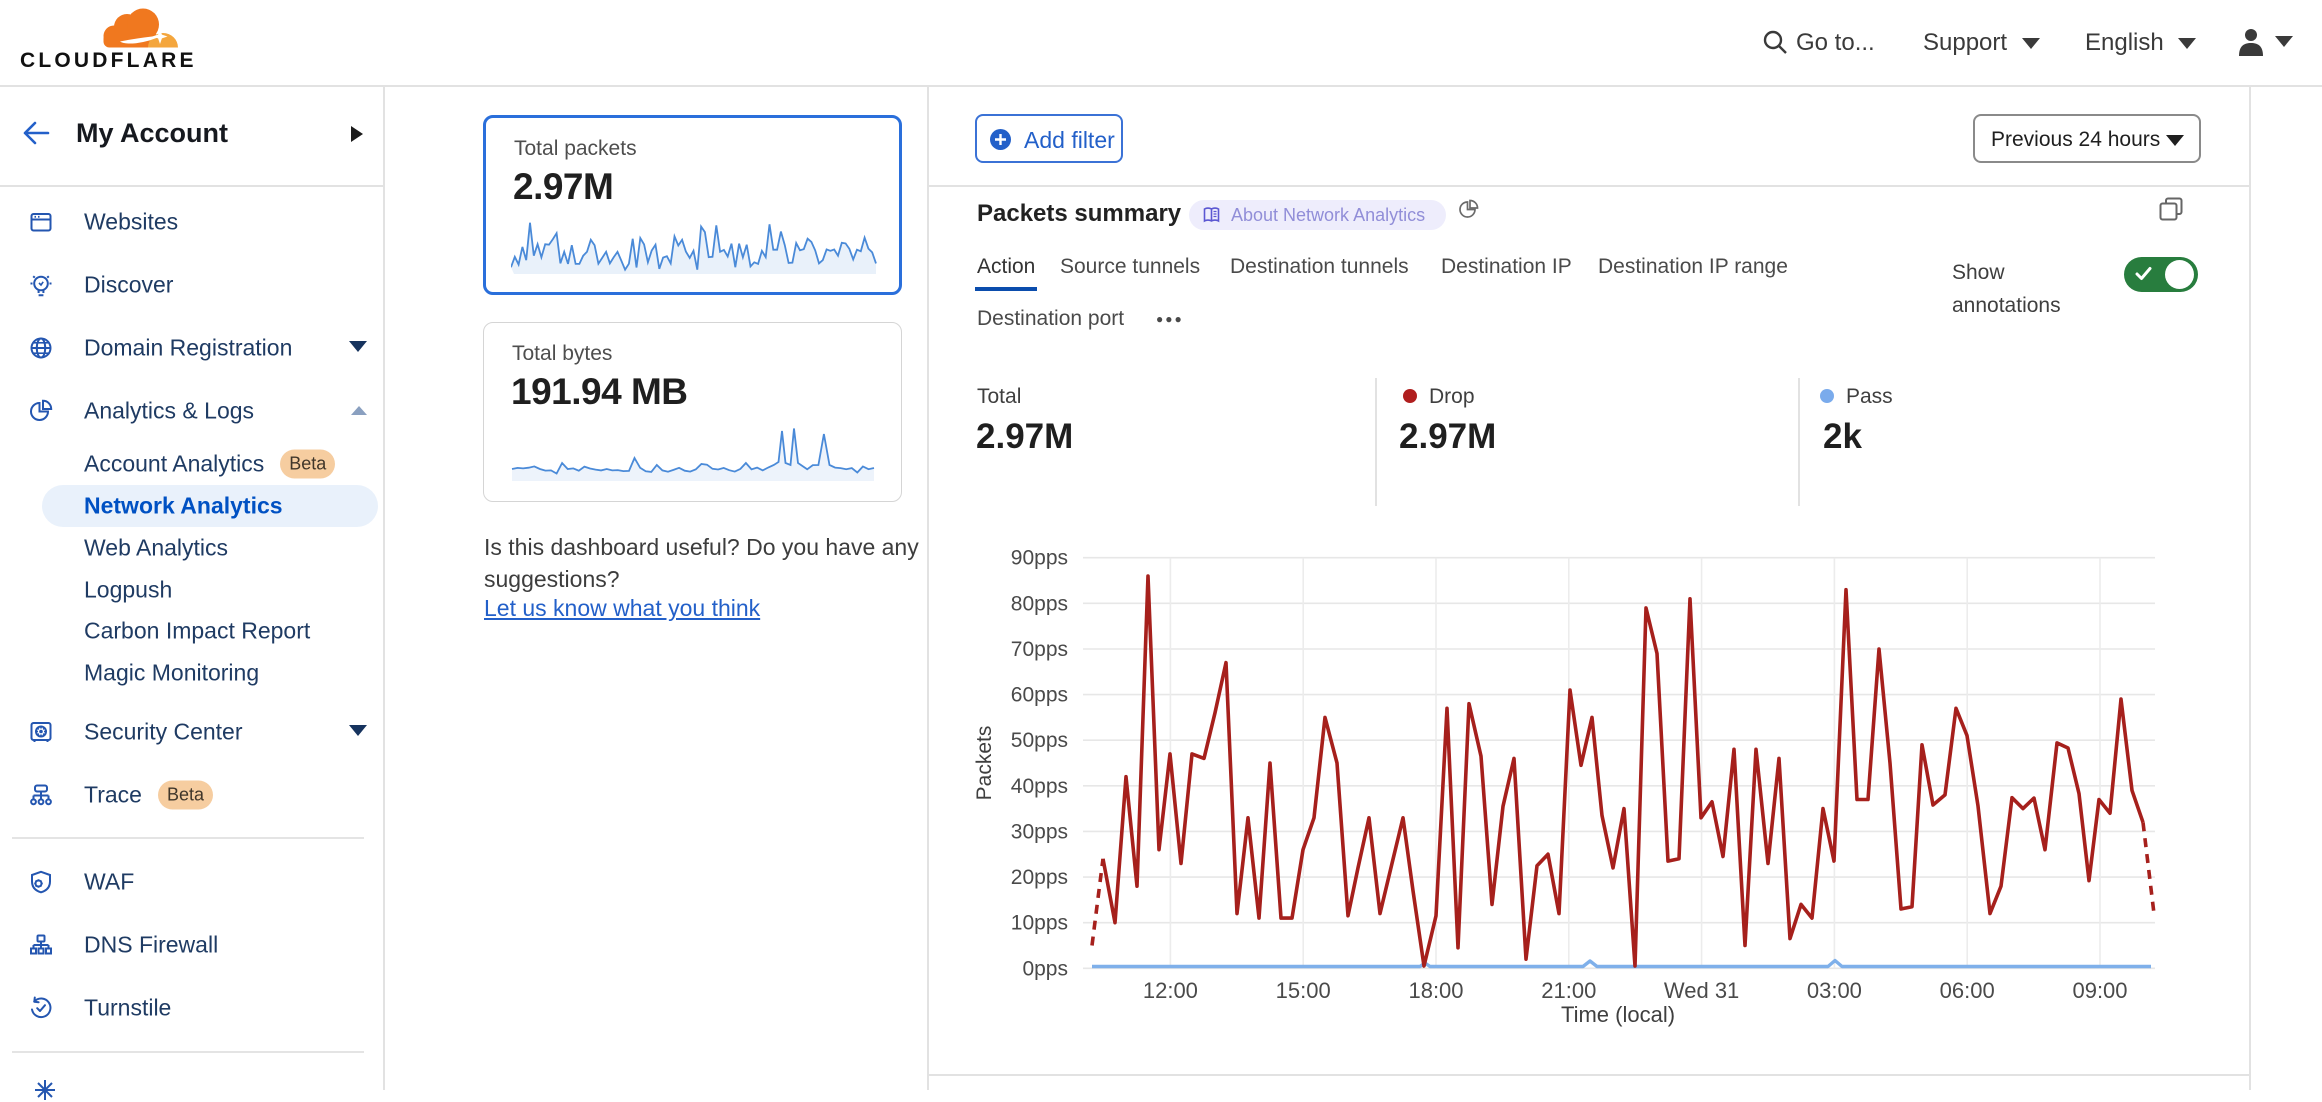  What do you see at coordinates (1039, 877) in the screenshot?
I see `svg-text: 20pps` at bounding box center [1039, 877].